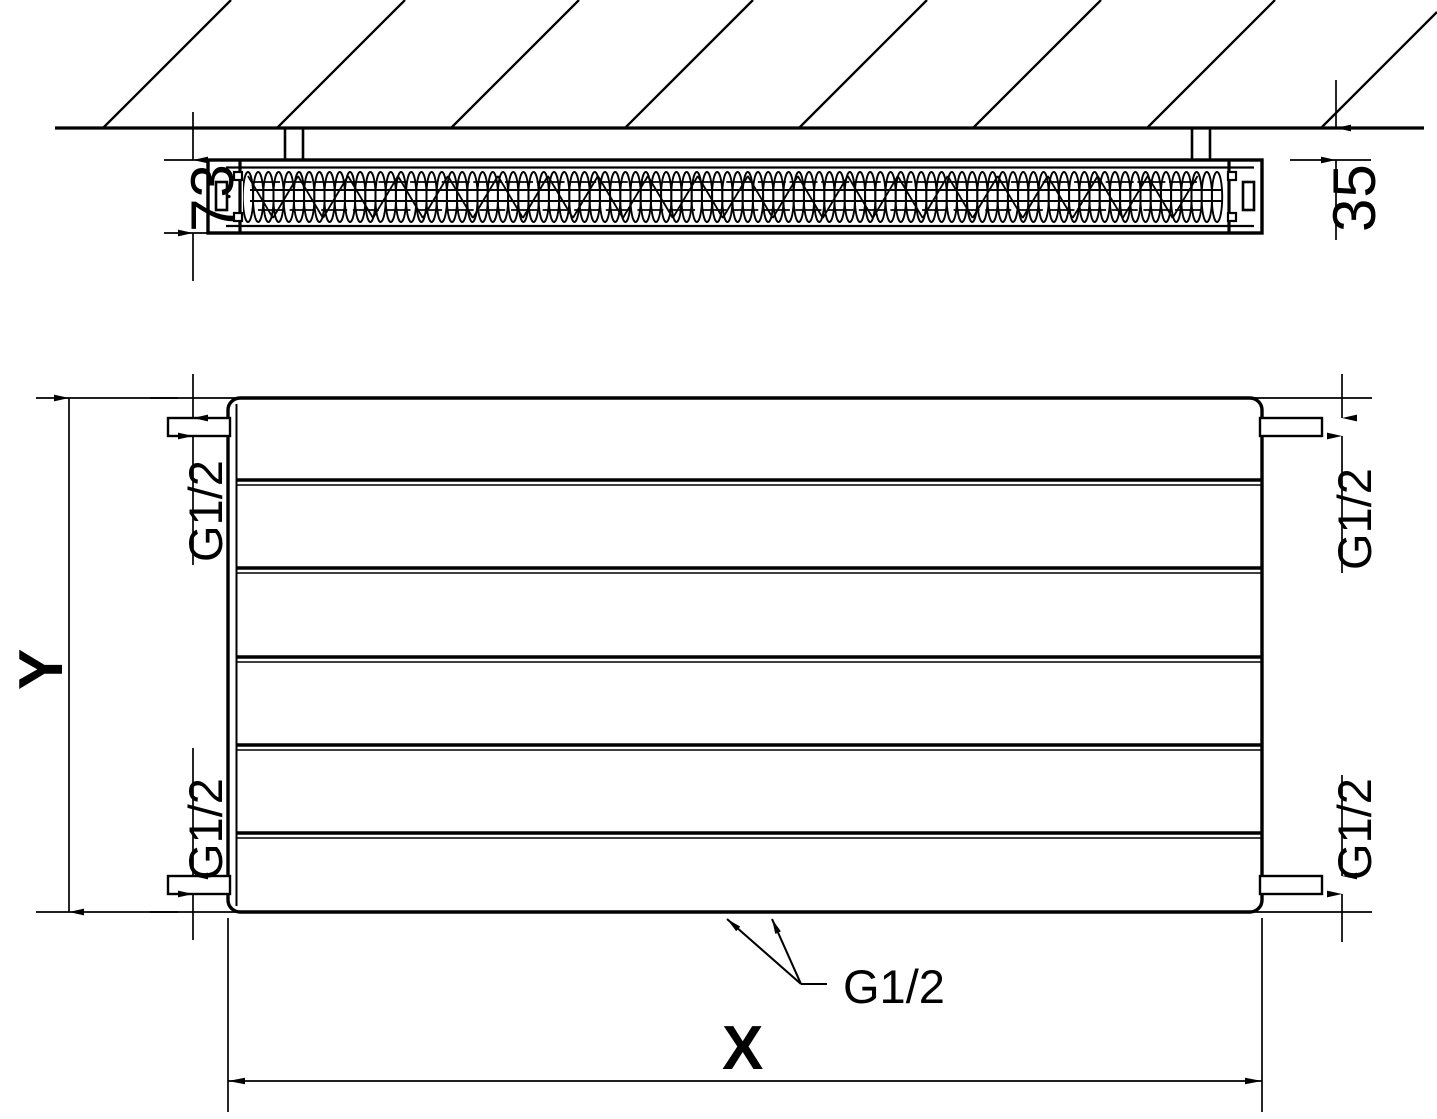  Describe the element at coordinates (41, 669) in the screenshot. I see `label-height-Y: Y` at that location.